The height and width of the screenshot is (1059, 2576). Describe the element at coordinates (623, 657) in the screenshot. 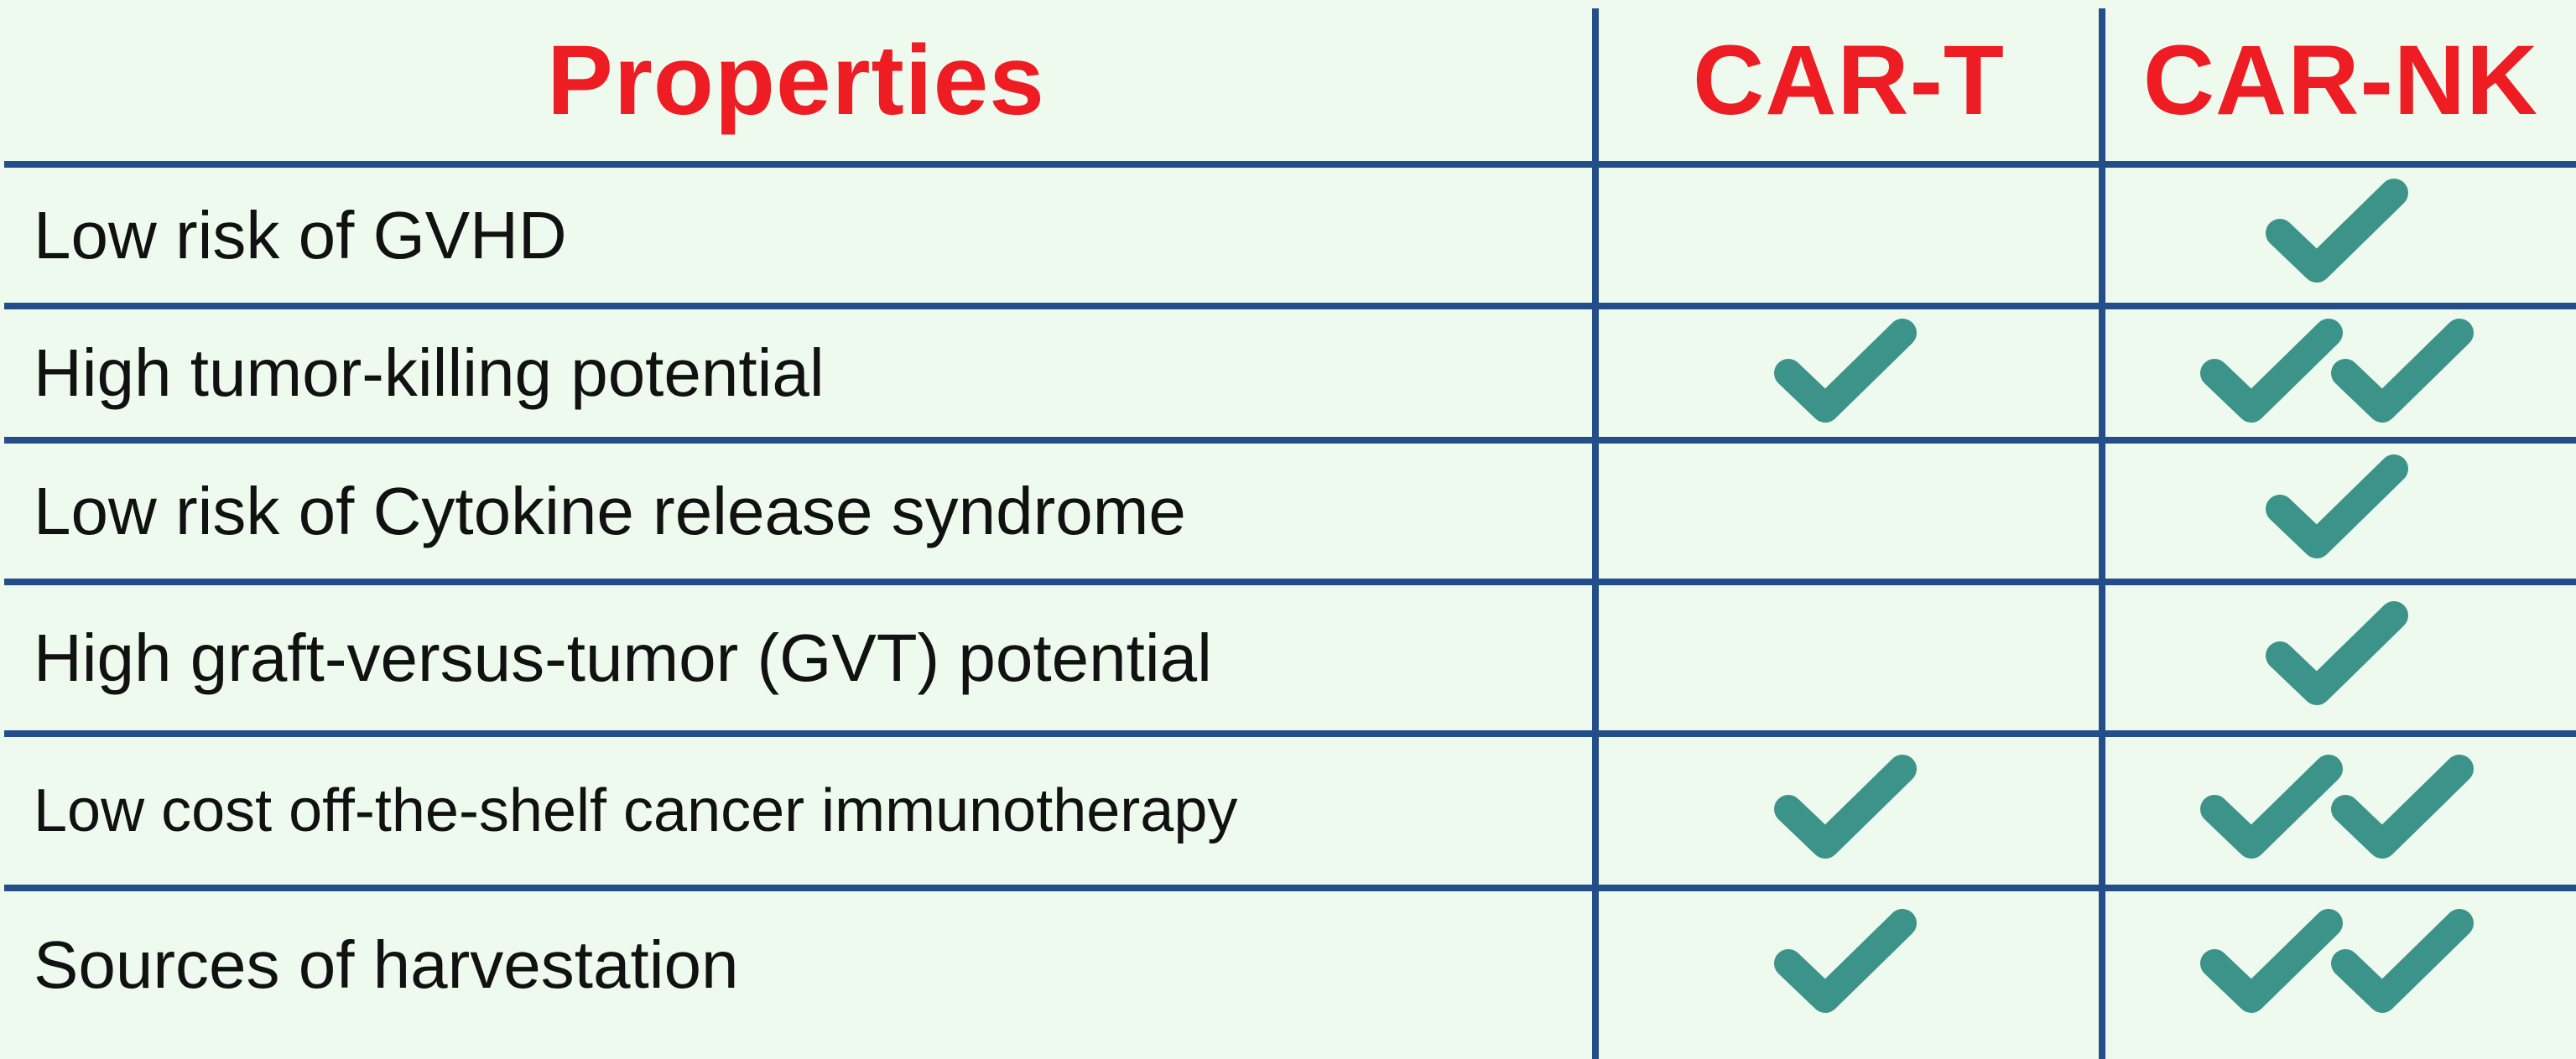

I see `row-label: High graft-versus-tumor (GVT) potential` at that location.